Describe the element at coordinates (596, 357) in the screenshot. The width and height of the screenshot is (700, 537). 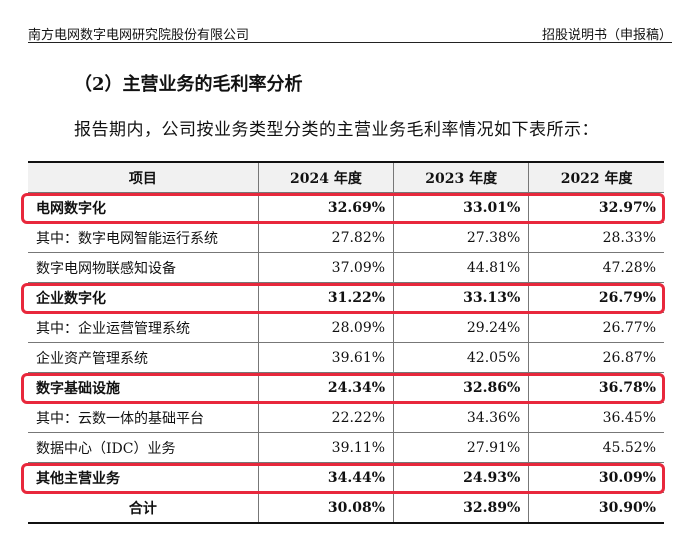
I see `value-2022: 26.87%` at that location.